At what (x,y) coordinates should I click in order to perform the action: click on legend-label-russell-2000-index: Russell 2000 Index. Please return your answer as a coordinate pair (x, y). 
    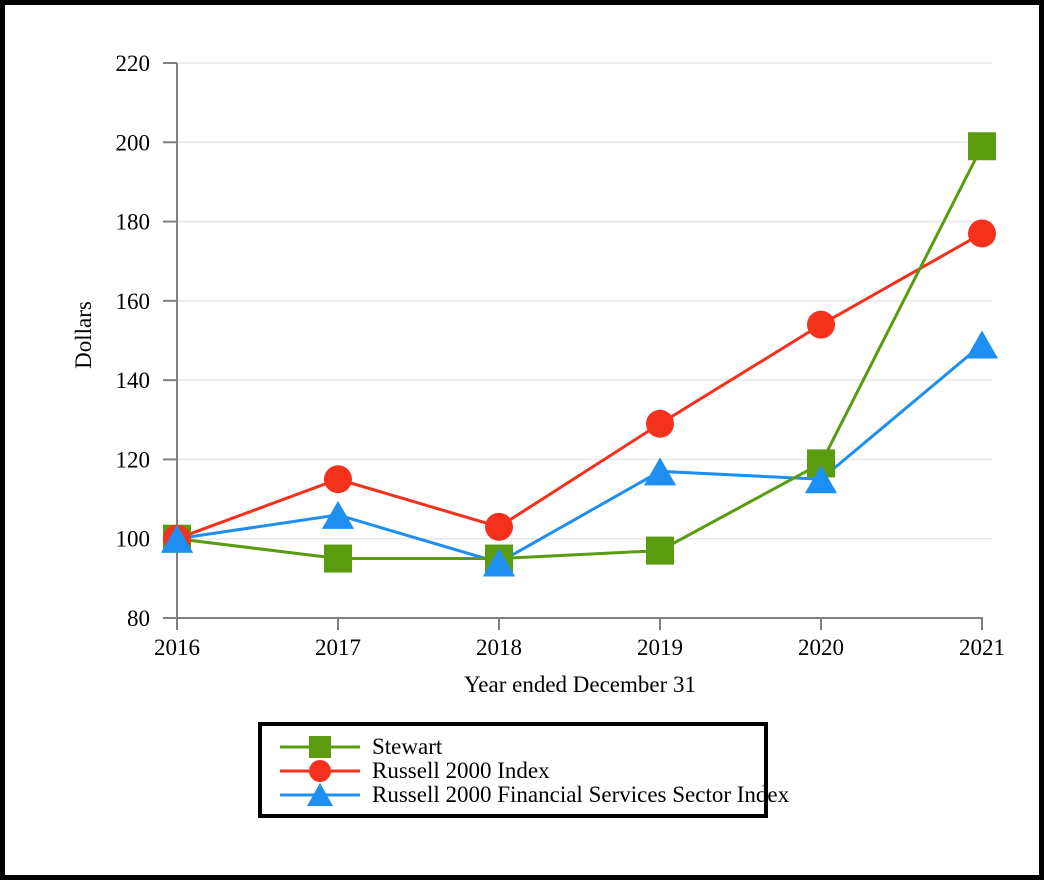
    Looking at the image, I should click on (461, 770).